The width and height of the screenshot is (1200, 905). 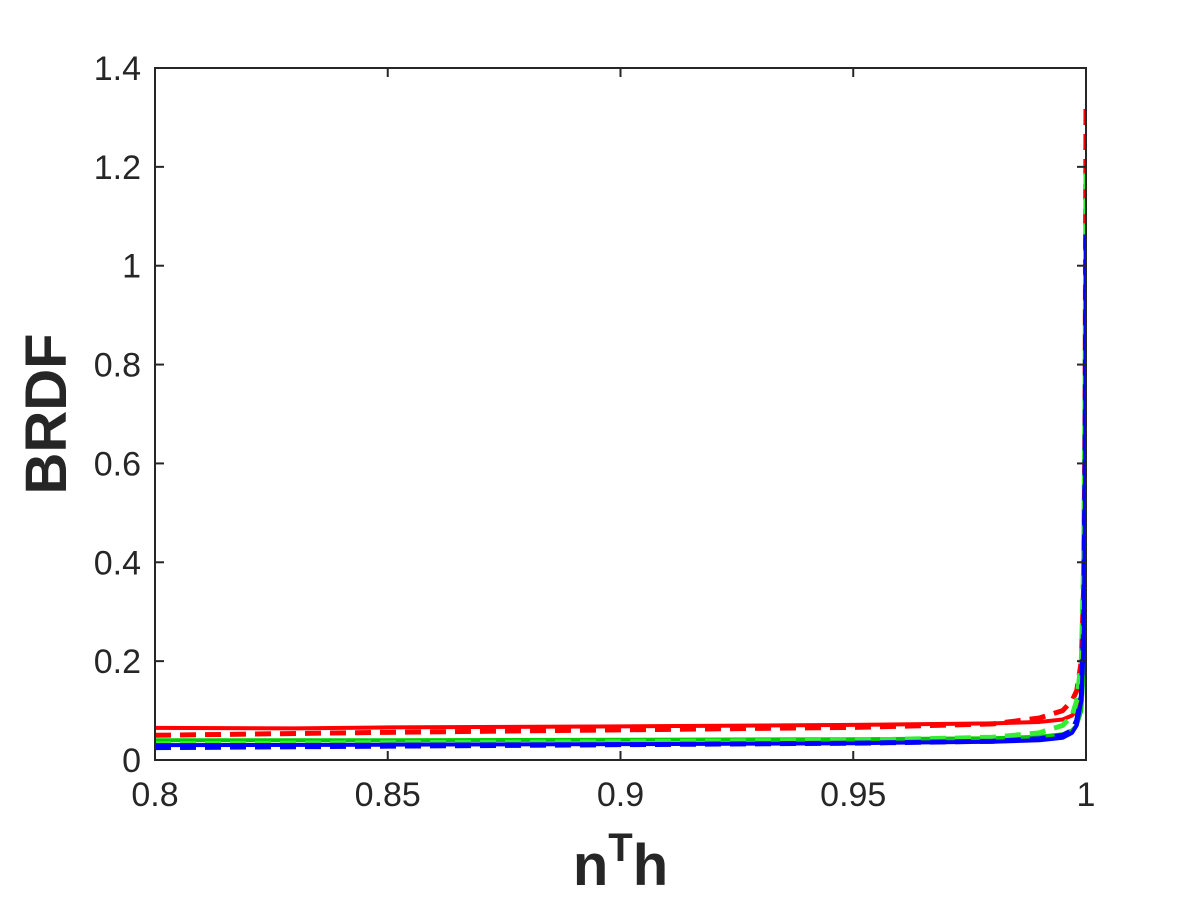 What do you see at coordinates (131, 761) in the screenshot?
I see `y-tick-label: 0` at bounding box center [131, 761].